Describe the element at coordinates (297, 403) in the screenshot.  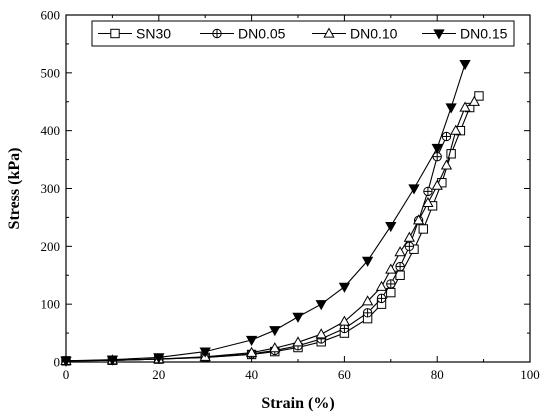
I see `x-axis-title: Strain (%)` at that location.